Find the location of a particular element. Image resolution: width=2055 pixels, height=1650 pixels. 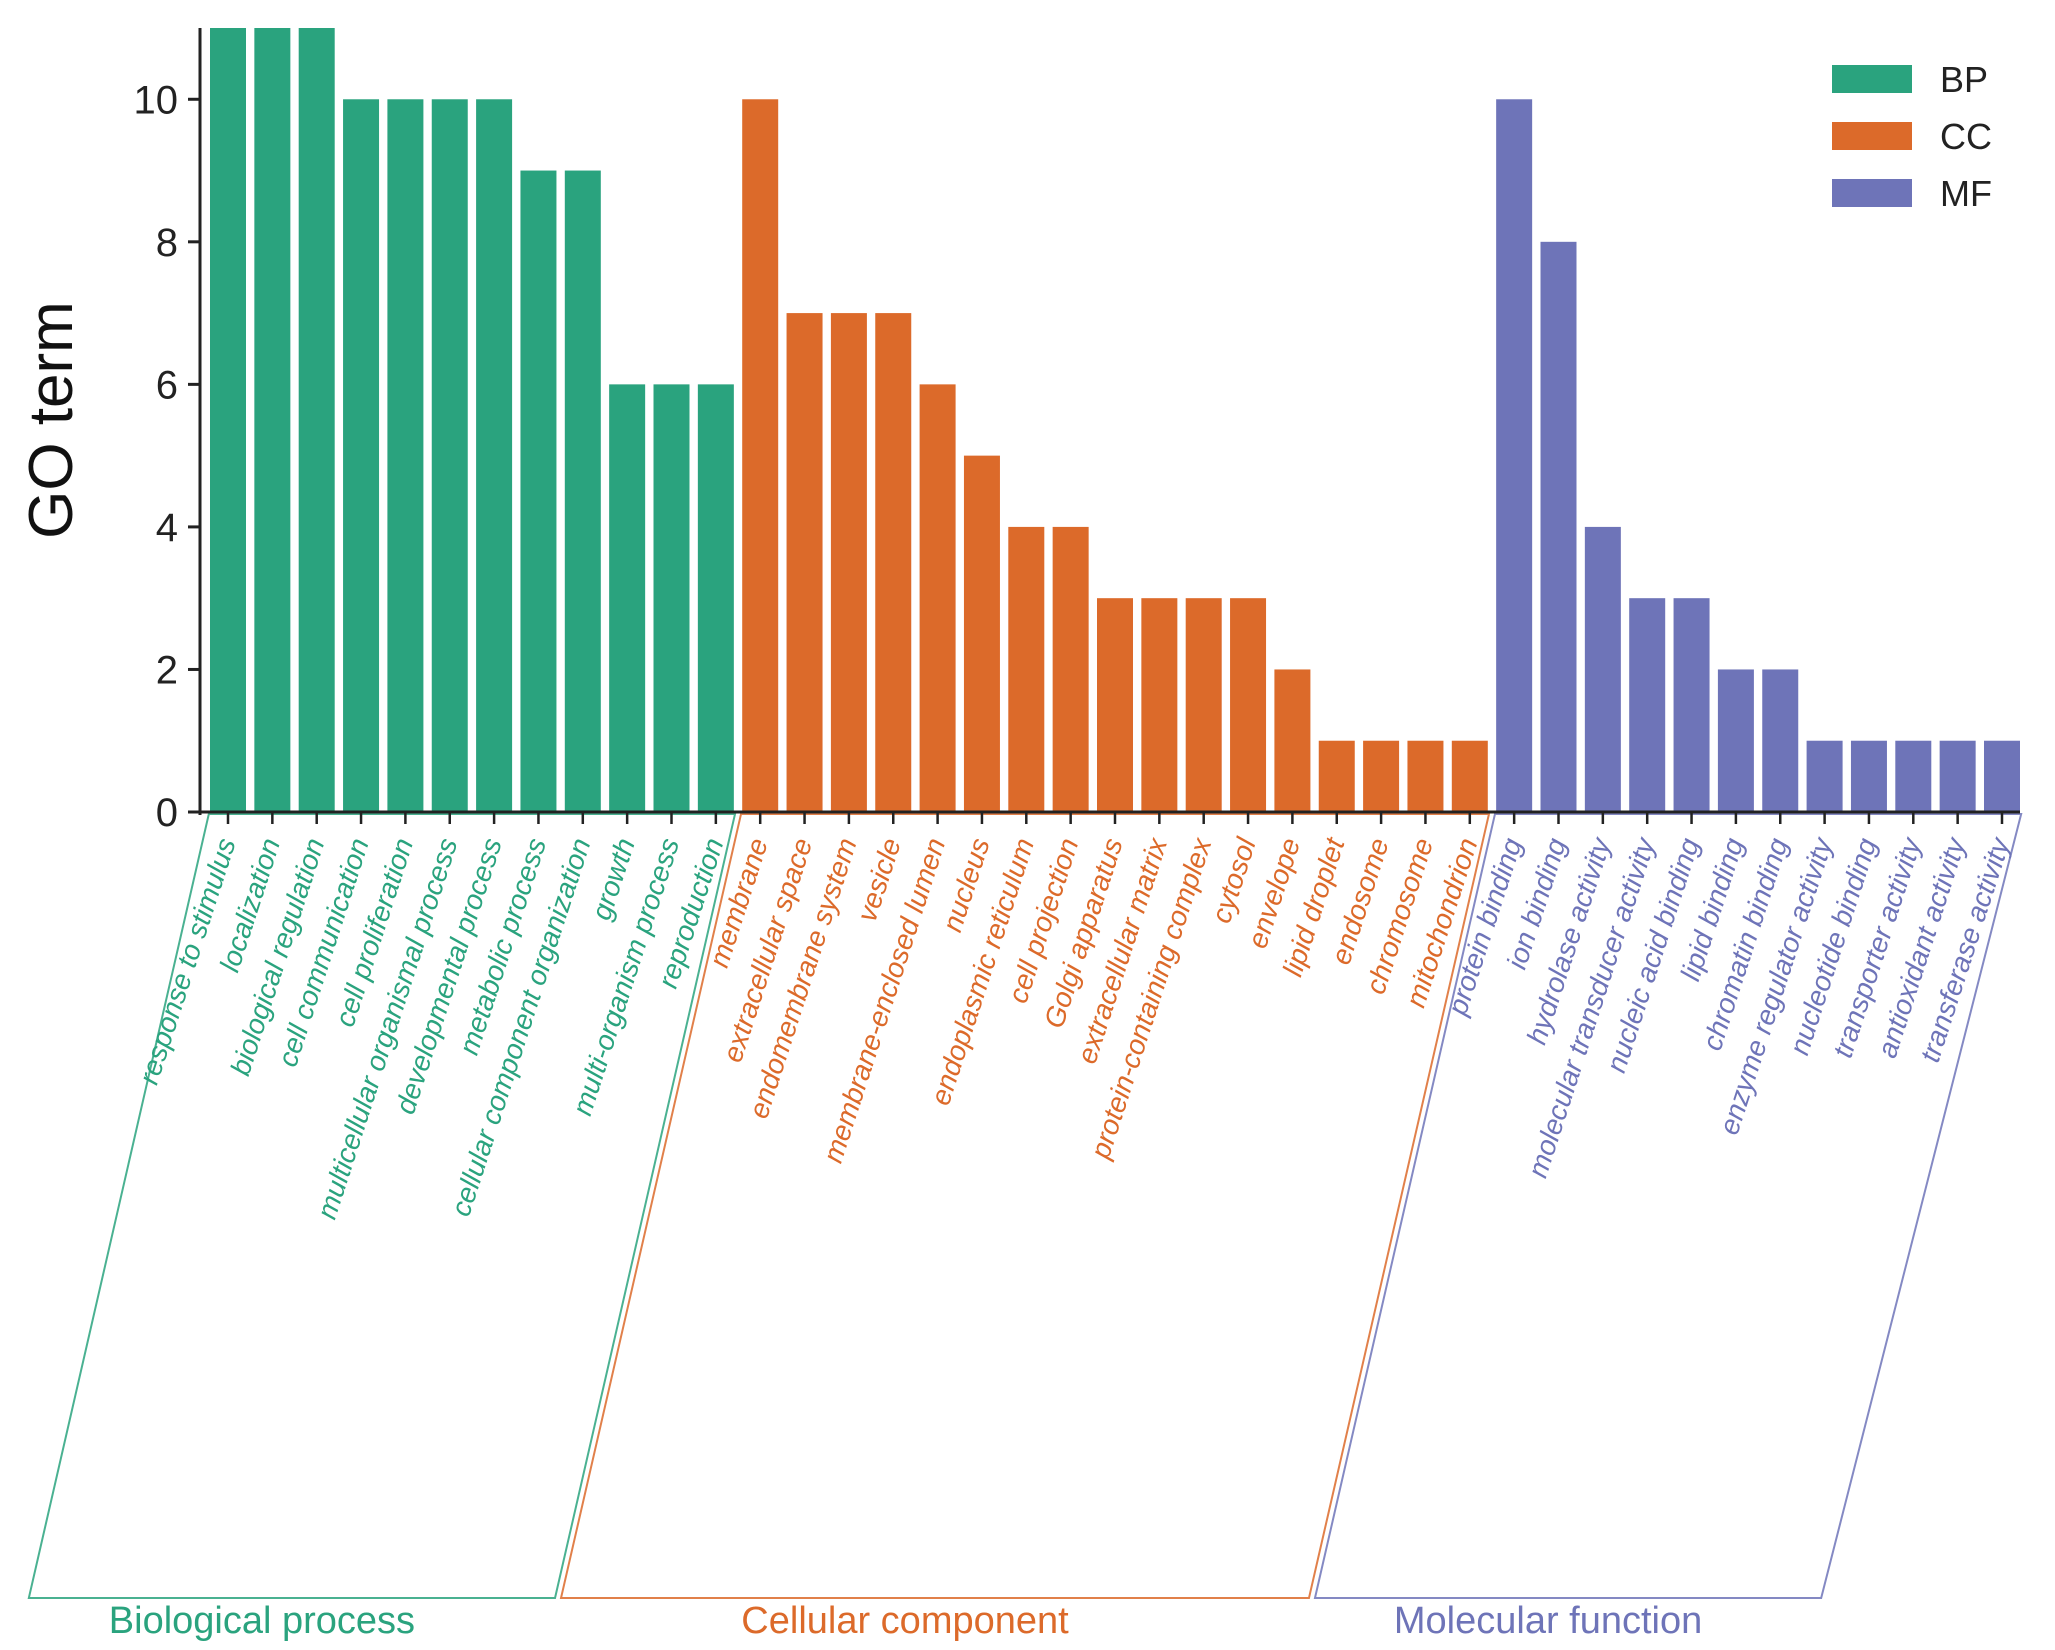

y-tick-label: 4 is located at coordinates (167, 528).